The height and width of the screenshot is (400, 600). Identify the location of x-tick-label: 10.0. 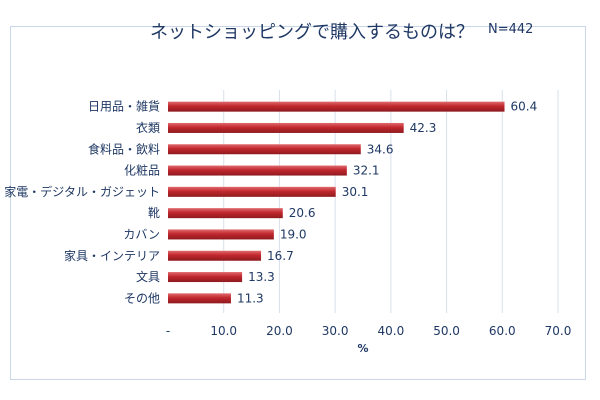
(223, 331).